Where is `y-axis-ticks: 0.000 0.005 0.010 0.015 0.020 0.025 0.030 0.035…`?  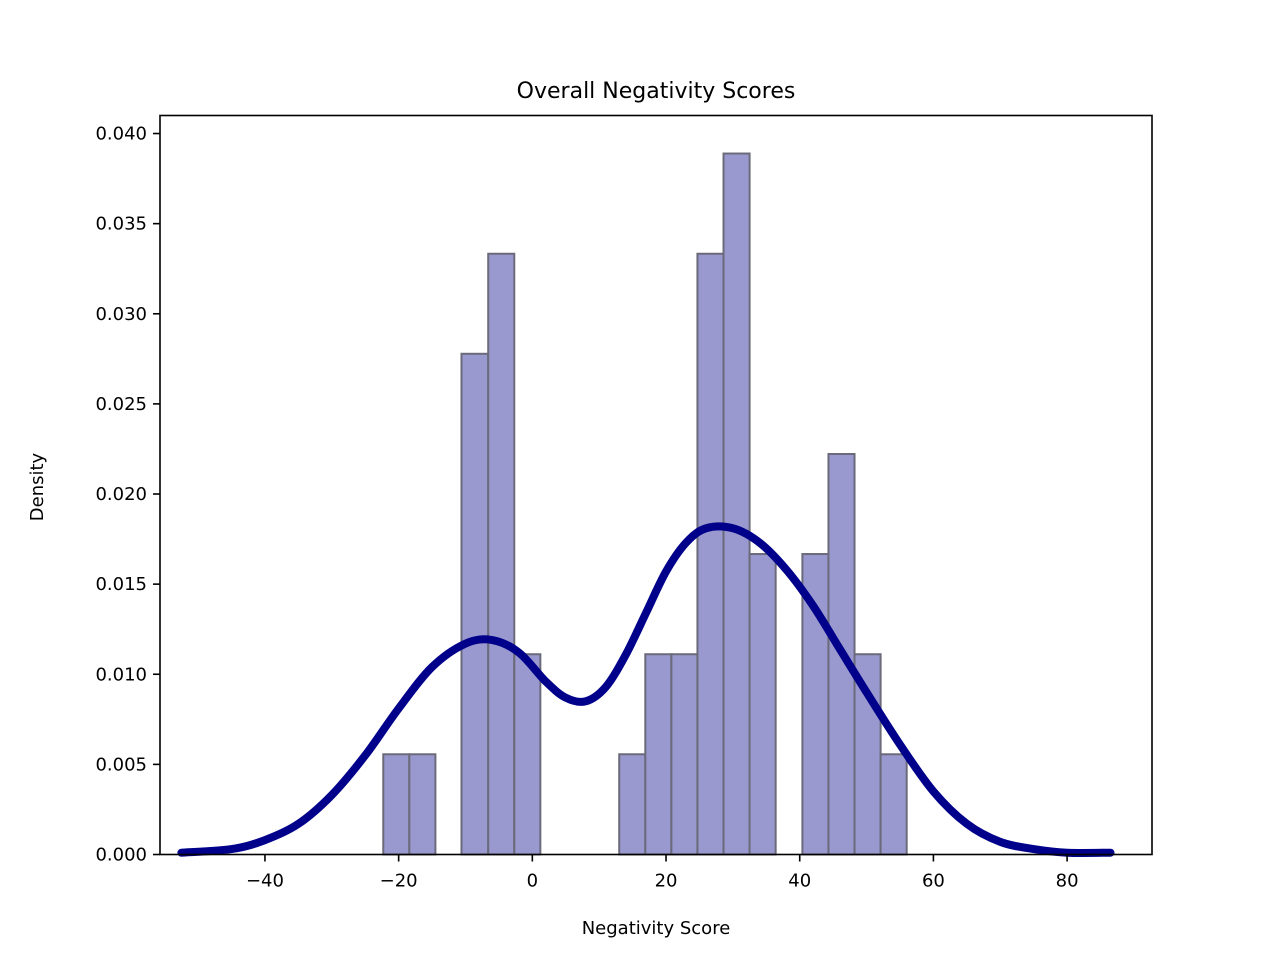
y-axis-ticks: 0.000 0.005 0.010 0.015 0.020 0.025 0.030 0.035… is located at coordinates (127, 495).